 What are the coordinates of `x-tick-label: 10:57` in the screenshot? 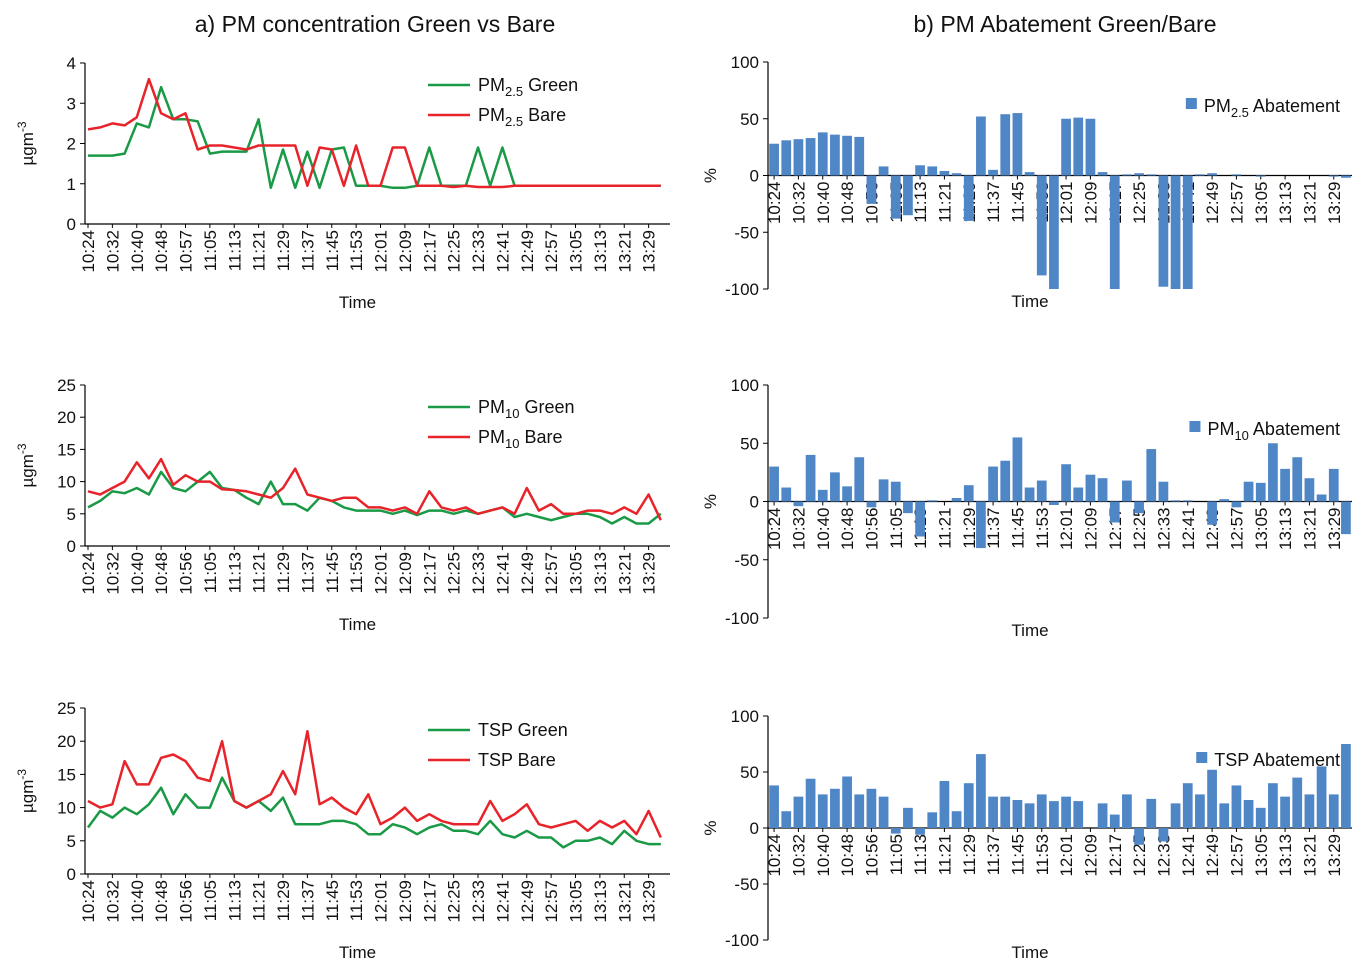 It's located at (186, 251).